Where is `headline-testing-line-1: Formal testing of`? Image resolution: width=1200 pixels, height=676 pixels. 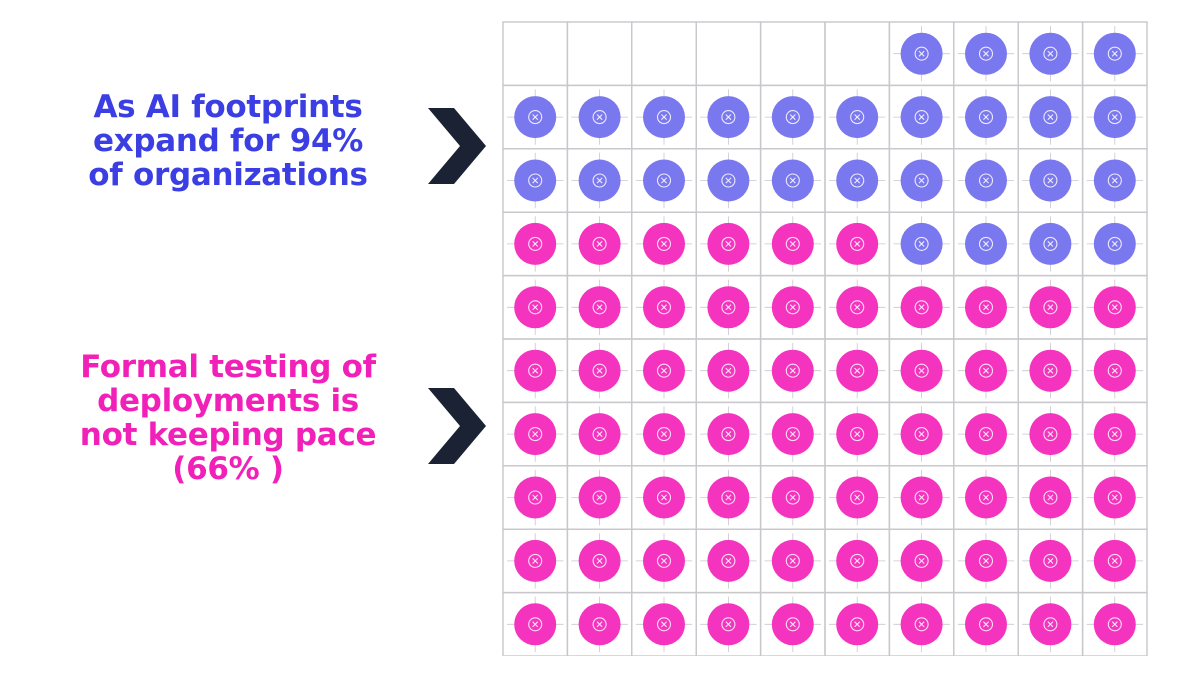 headline-testing-line-1: Formal testing of is located at coordinates (228, 367).